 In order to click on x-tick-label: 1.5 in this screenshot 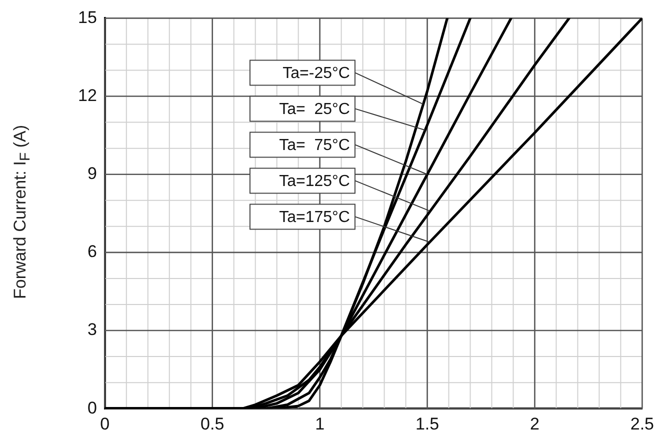, I will do `click(427, 424)`.